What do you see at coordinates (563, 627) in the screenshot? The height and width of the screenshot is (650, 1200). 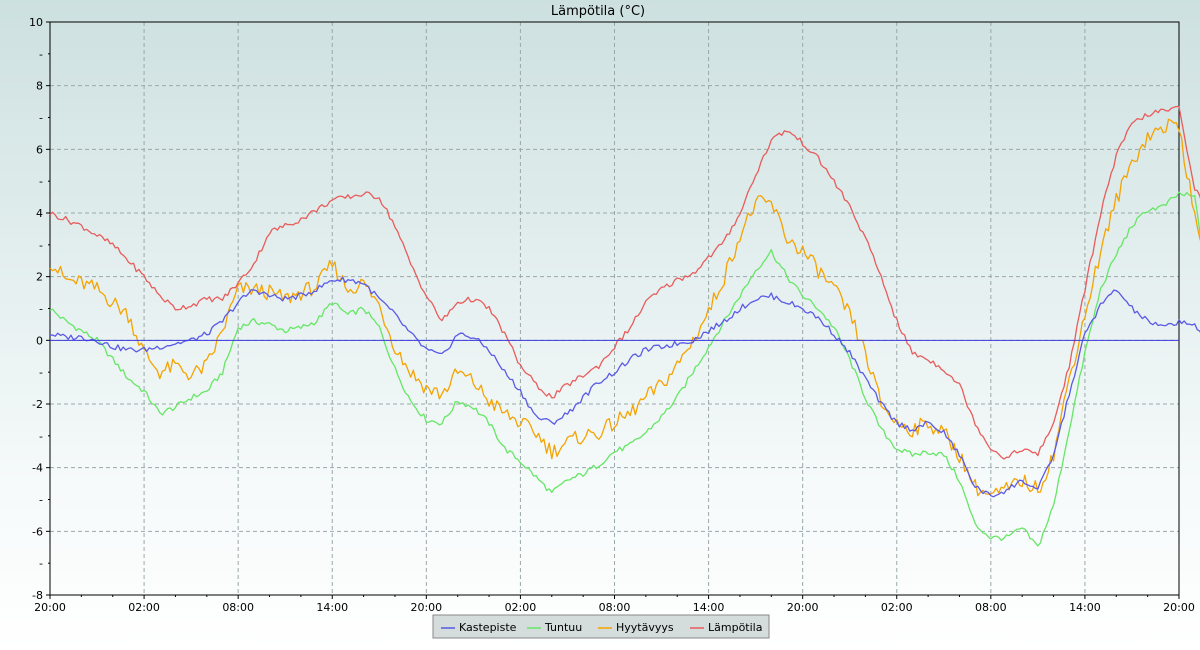 I see `legend-label: Tuntuu` at bounding box center [563, 627].